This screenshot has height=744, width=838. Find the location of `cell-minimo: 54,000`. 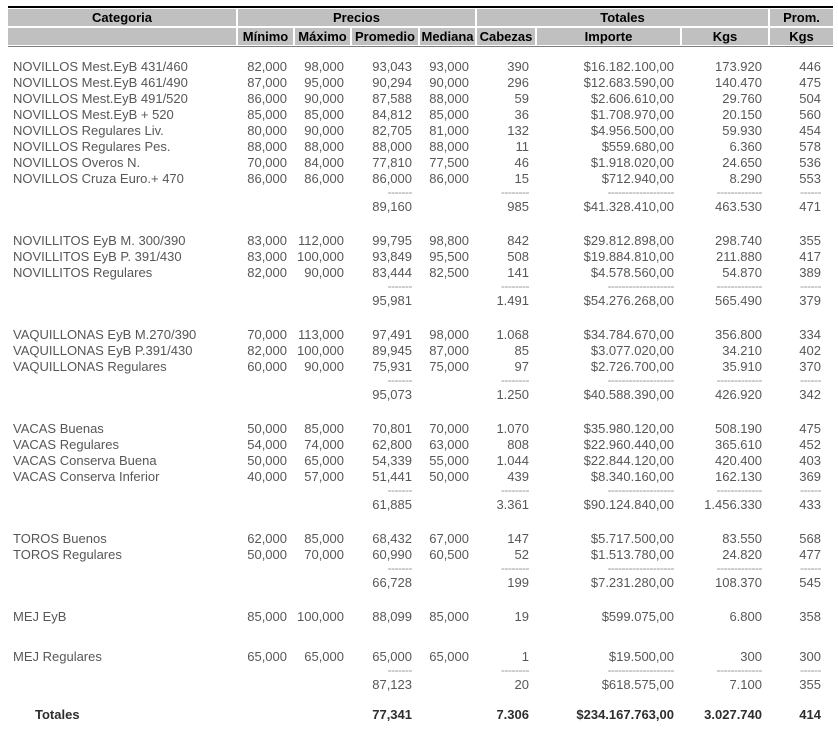

cell-minimo: 54,000 is located at coordinates (267, 444).